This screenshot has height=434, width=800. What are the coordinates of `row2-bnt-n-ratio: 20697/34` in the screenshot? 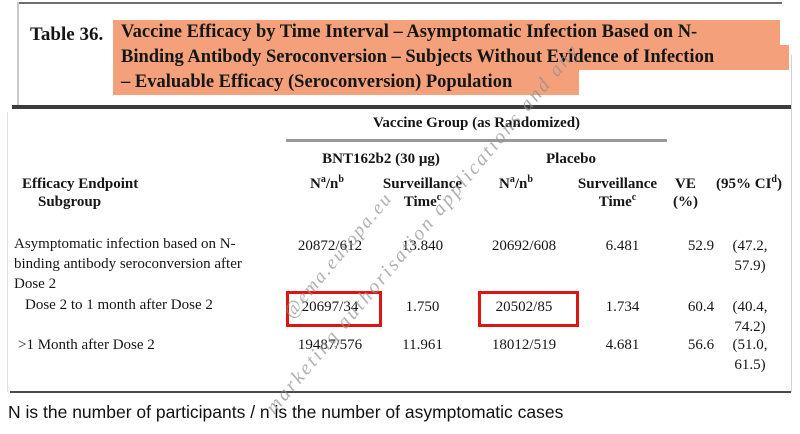 It's located at (330, 307).